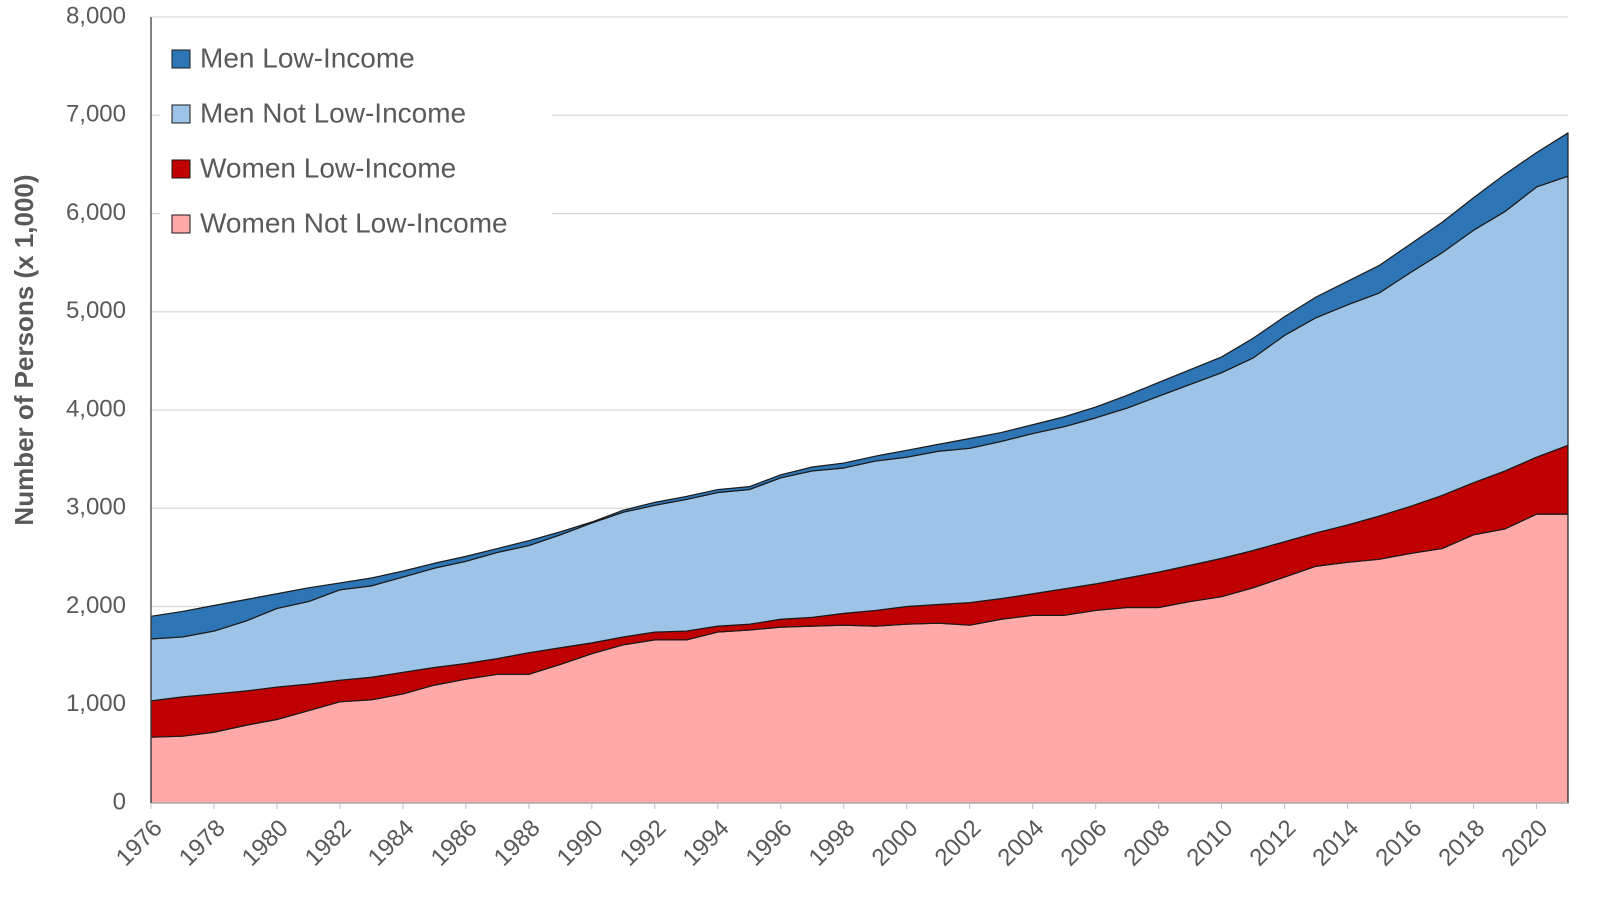 The width and height of the screenshot is (1605, 913). I want to click on y-tick-label: 4,000, so click(96, 408).